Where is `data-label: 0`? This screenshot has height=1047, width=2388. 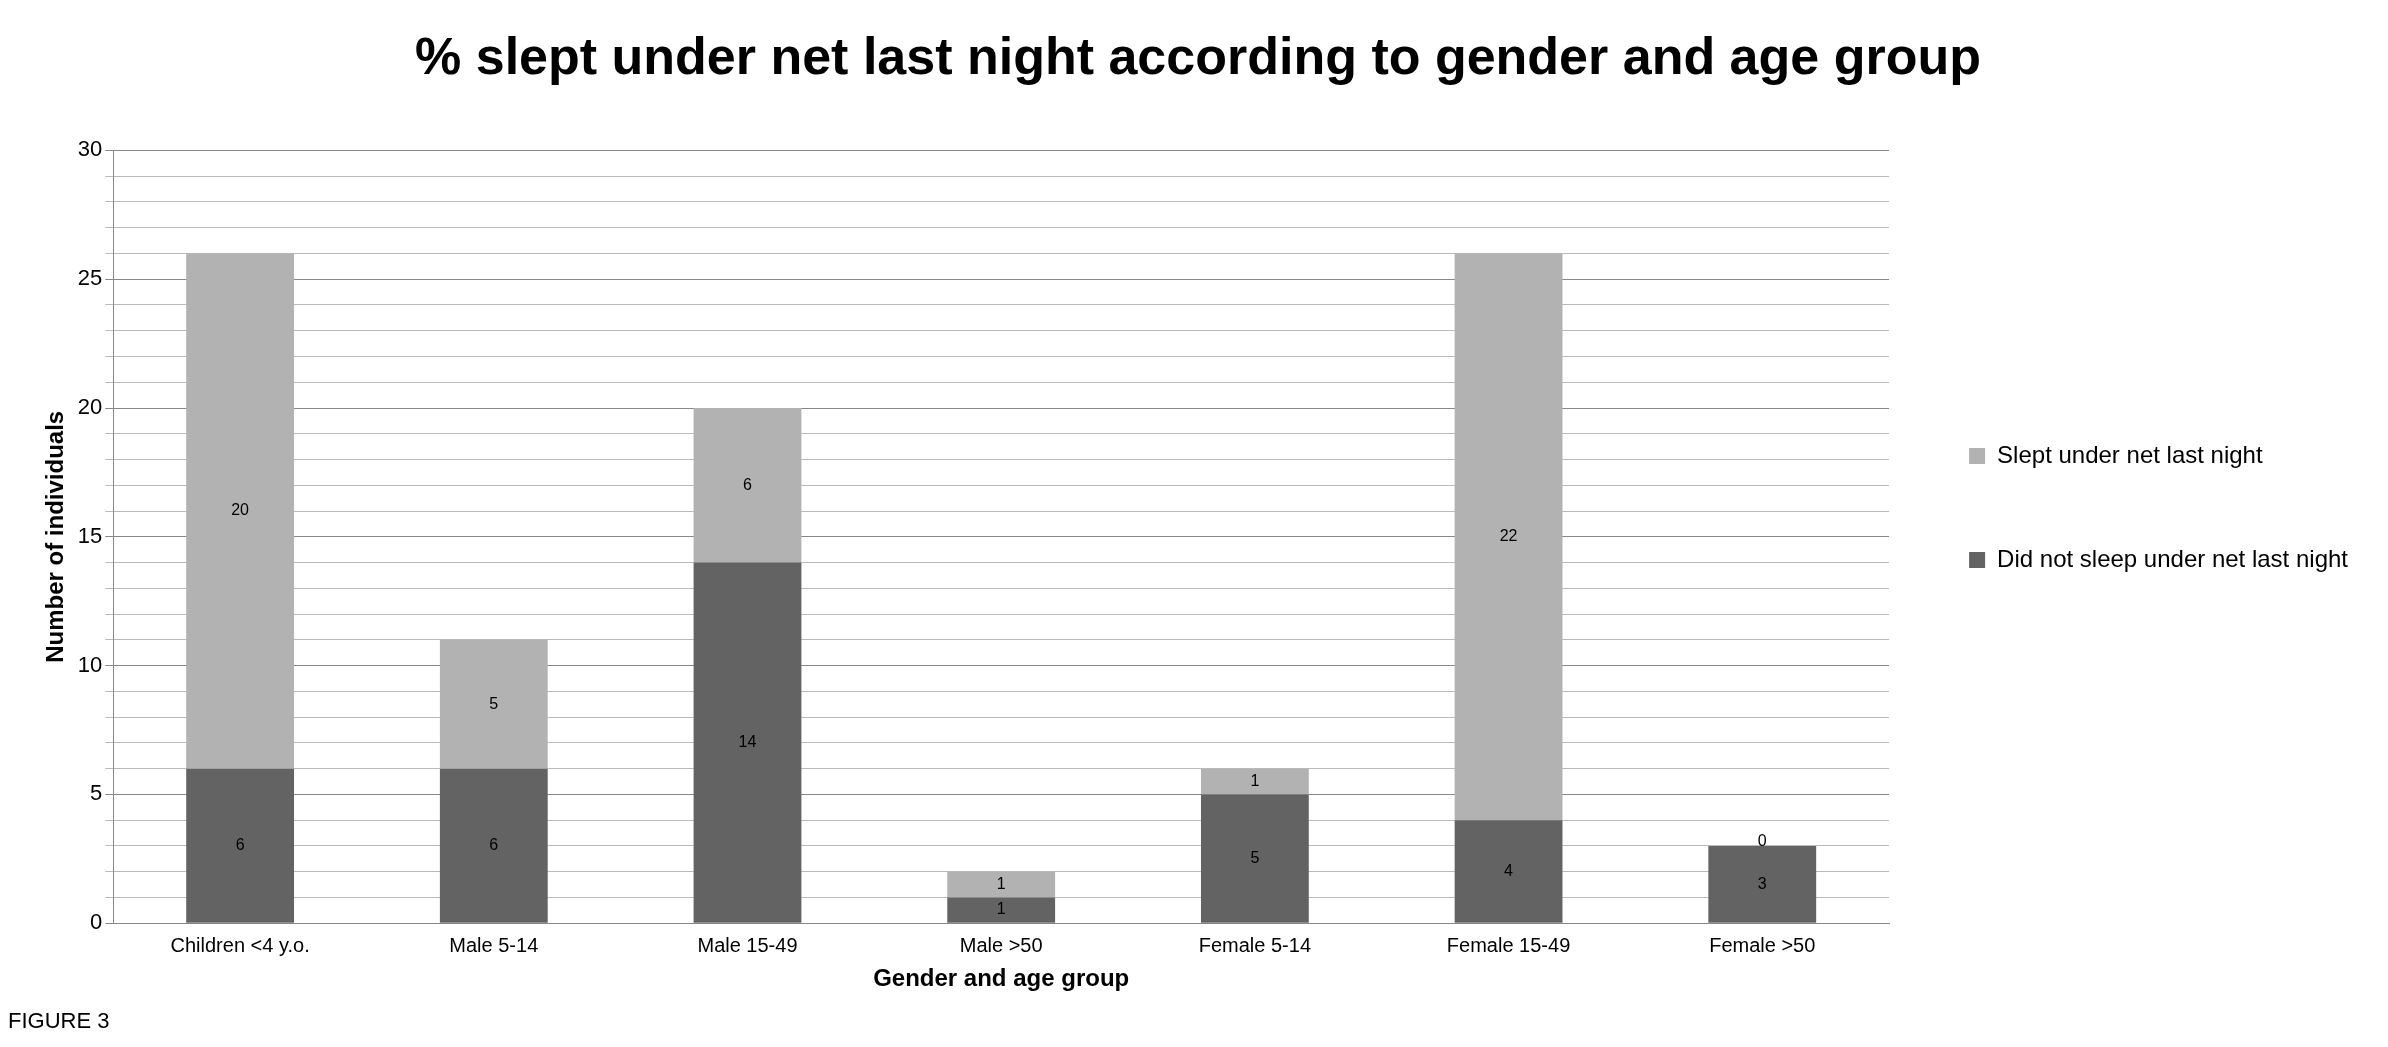
data-label: 0 is located at coordinates (1762, 841).